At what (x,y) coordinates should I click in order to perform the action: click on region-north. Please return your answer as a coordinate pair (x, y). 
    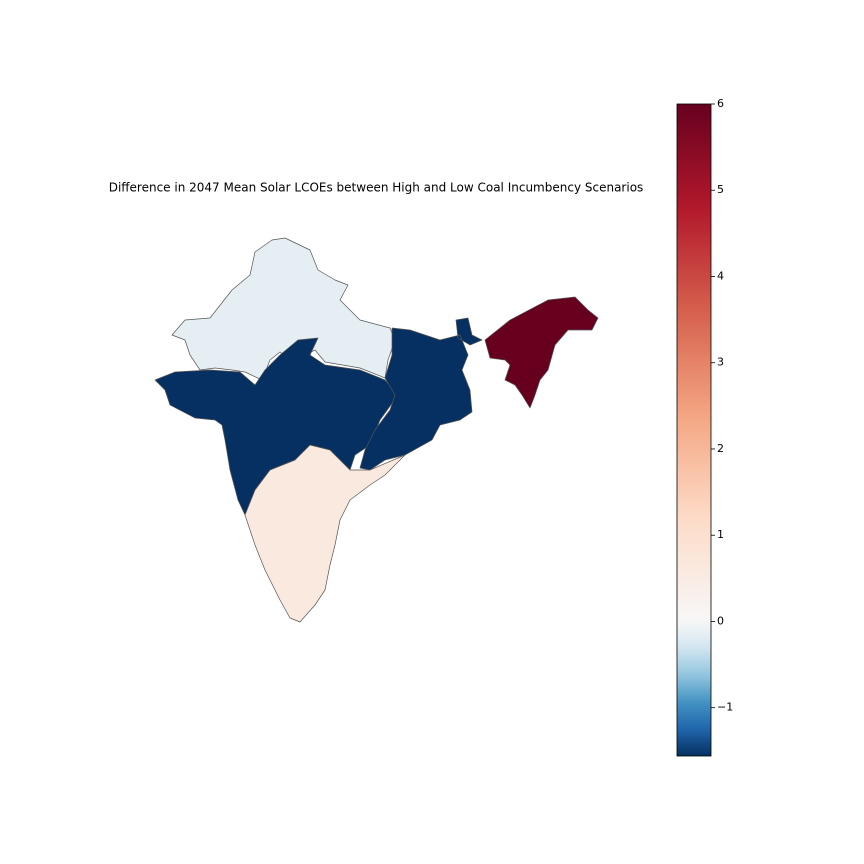
    Looking at the image, I should click on (283, 309).